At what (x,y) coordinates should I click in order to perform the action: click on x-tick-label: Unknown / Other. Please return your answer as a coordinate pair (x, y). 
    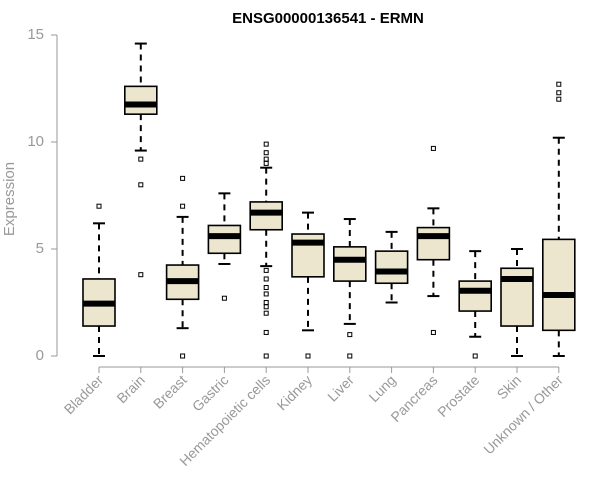
    Looking at the image, I should click on (523, 415).